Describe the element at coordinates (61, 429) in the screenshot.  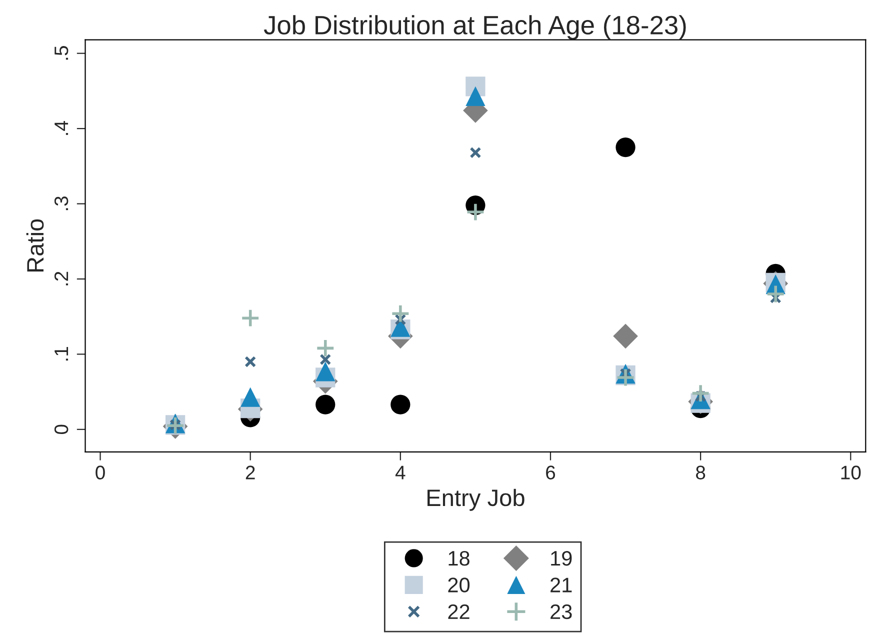
I see `y-tick-label: 0` at that location.